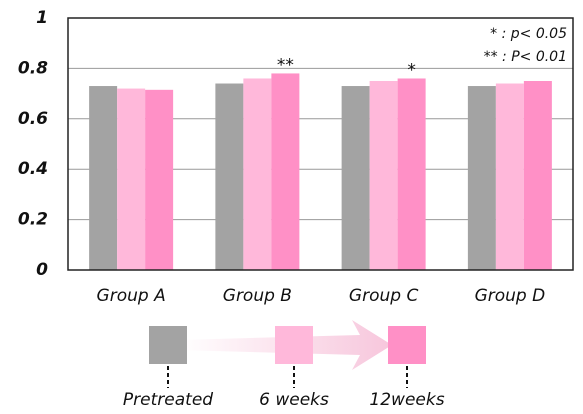  Describe the element at coordinates (510, 296) in the screenshot. I see `x-tick-label: Group D` at that location.